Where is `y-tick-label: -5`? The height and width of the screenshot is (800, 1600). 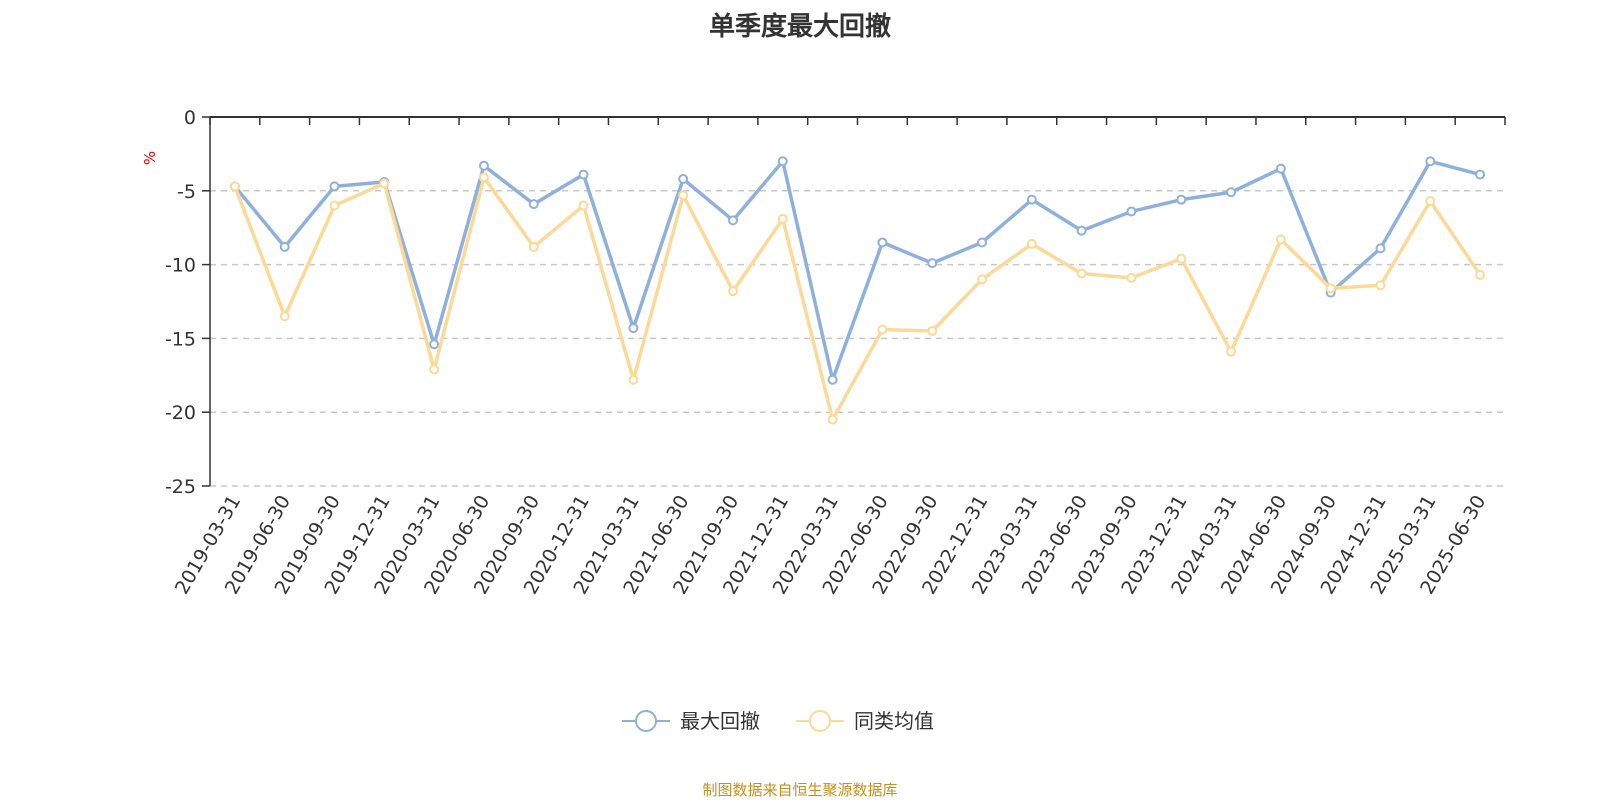 y-tick-label: -5 is located at coordinates (186, 192).